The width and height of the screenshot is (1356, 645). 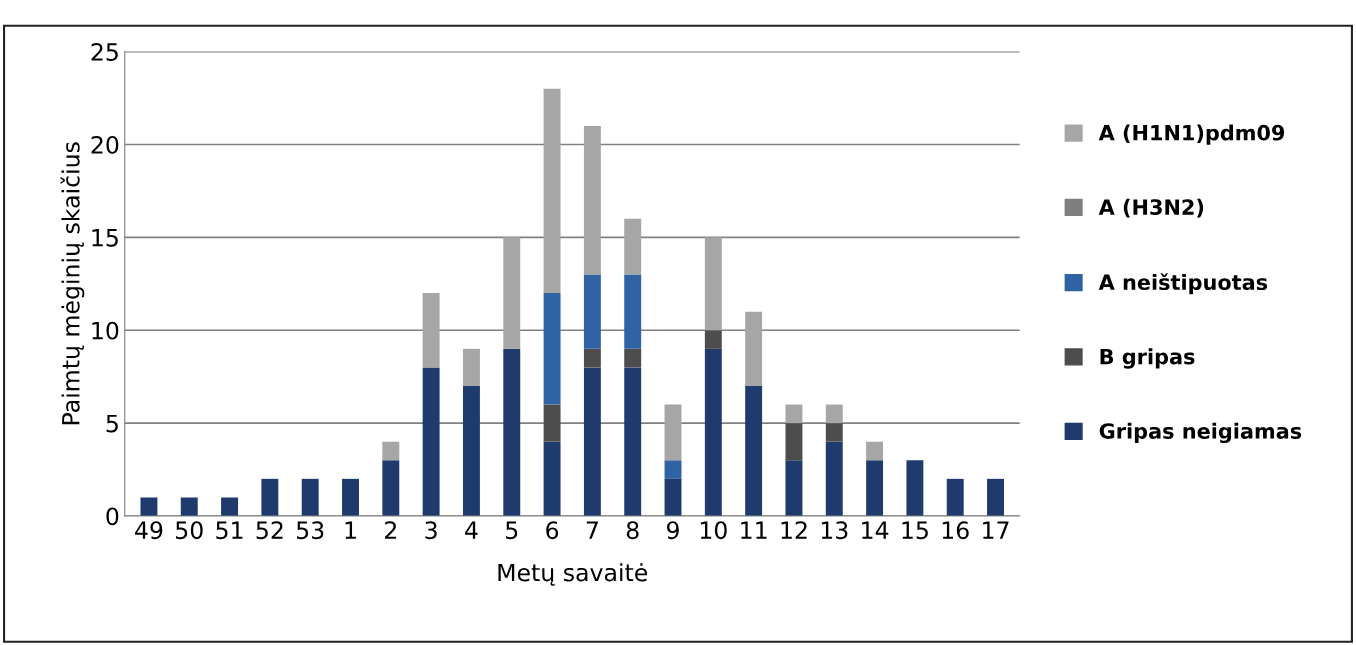 I want to click on y-tick-label: 10, so click(x=105, y=330).